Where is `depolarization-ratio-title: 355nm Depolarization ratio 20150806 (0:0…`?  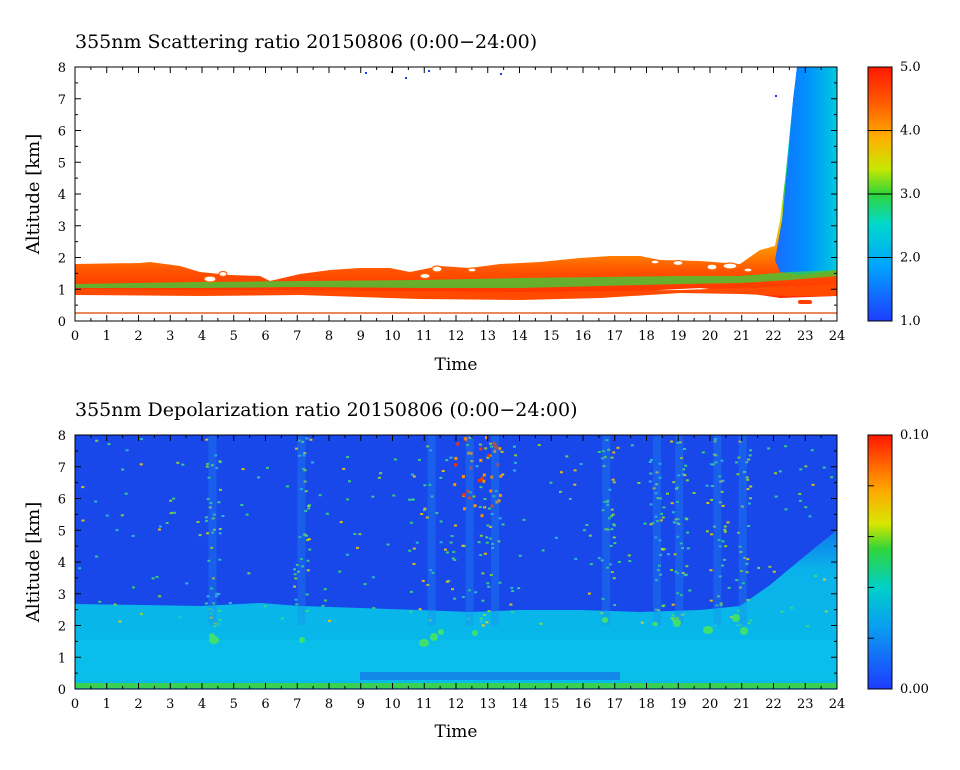
depolarization-ratio-title: 355nm Depolarization ratio 20150806 (0:0… is located at coordinates (326, 410).